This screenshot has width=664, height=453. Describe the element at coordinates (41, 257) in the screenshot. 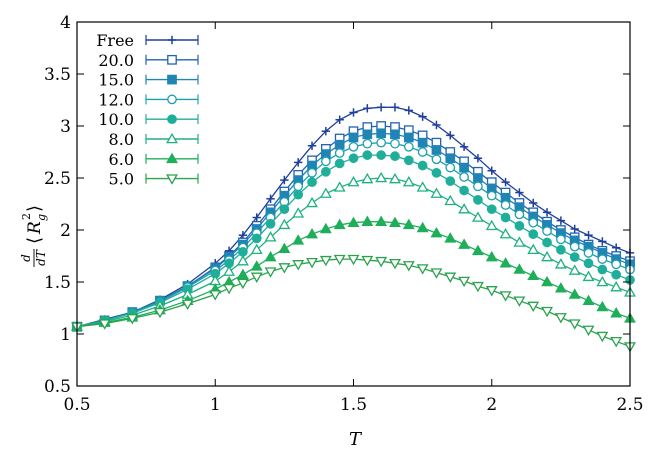

I see `y-axis-title-denominator: dT` at that location.